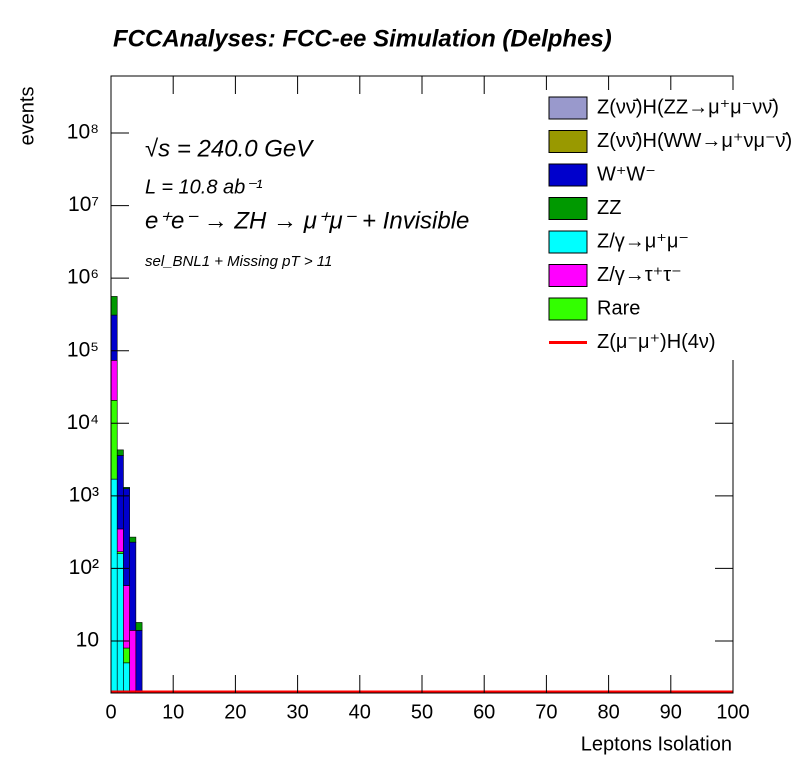  I want to click on x-tick-label: 100, so click(732, 712).